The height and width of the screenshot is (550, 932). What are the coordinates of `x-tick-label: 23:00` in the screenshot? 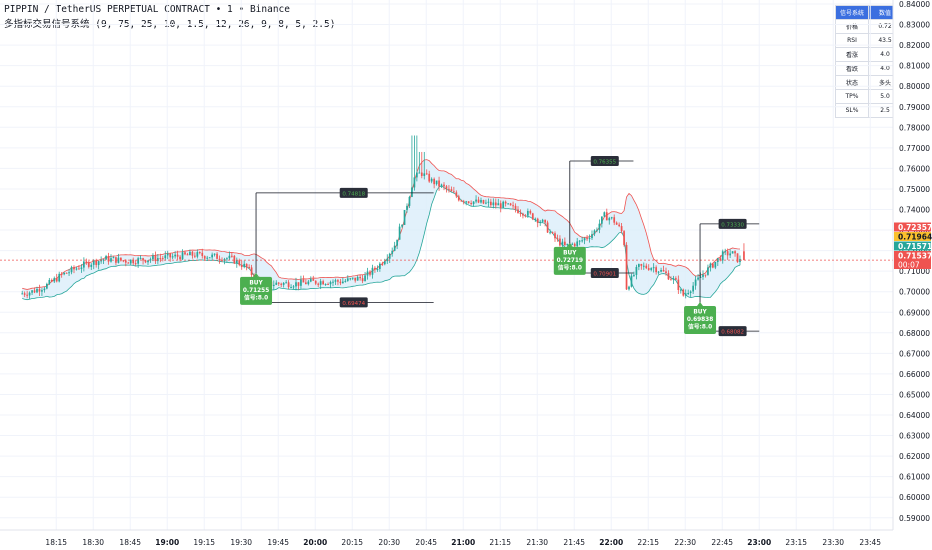 It's located at (759, 542).